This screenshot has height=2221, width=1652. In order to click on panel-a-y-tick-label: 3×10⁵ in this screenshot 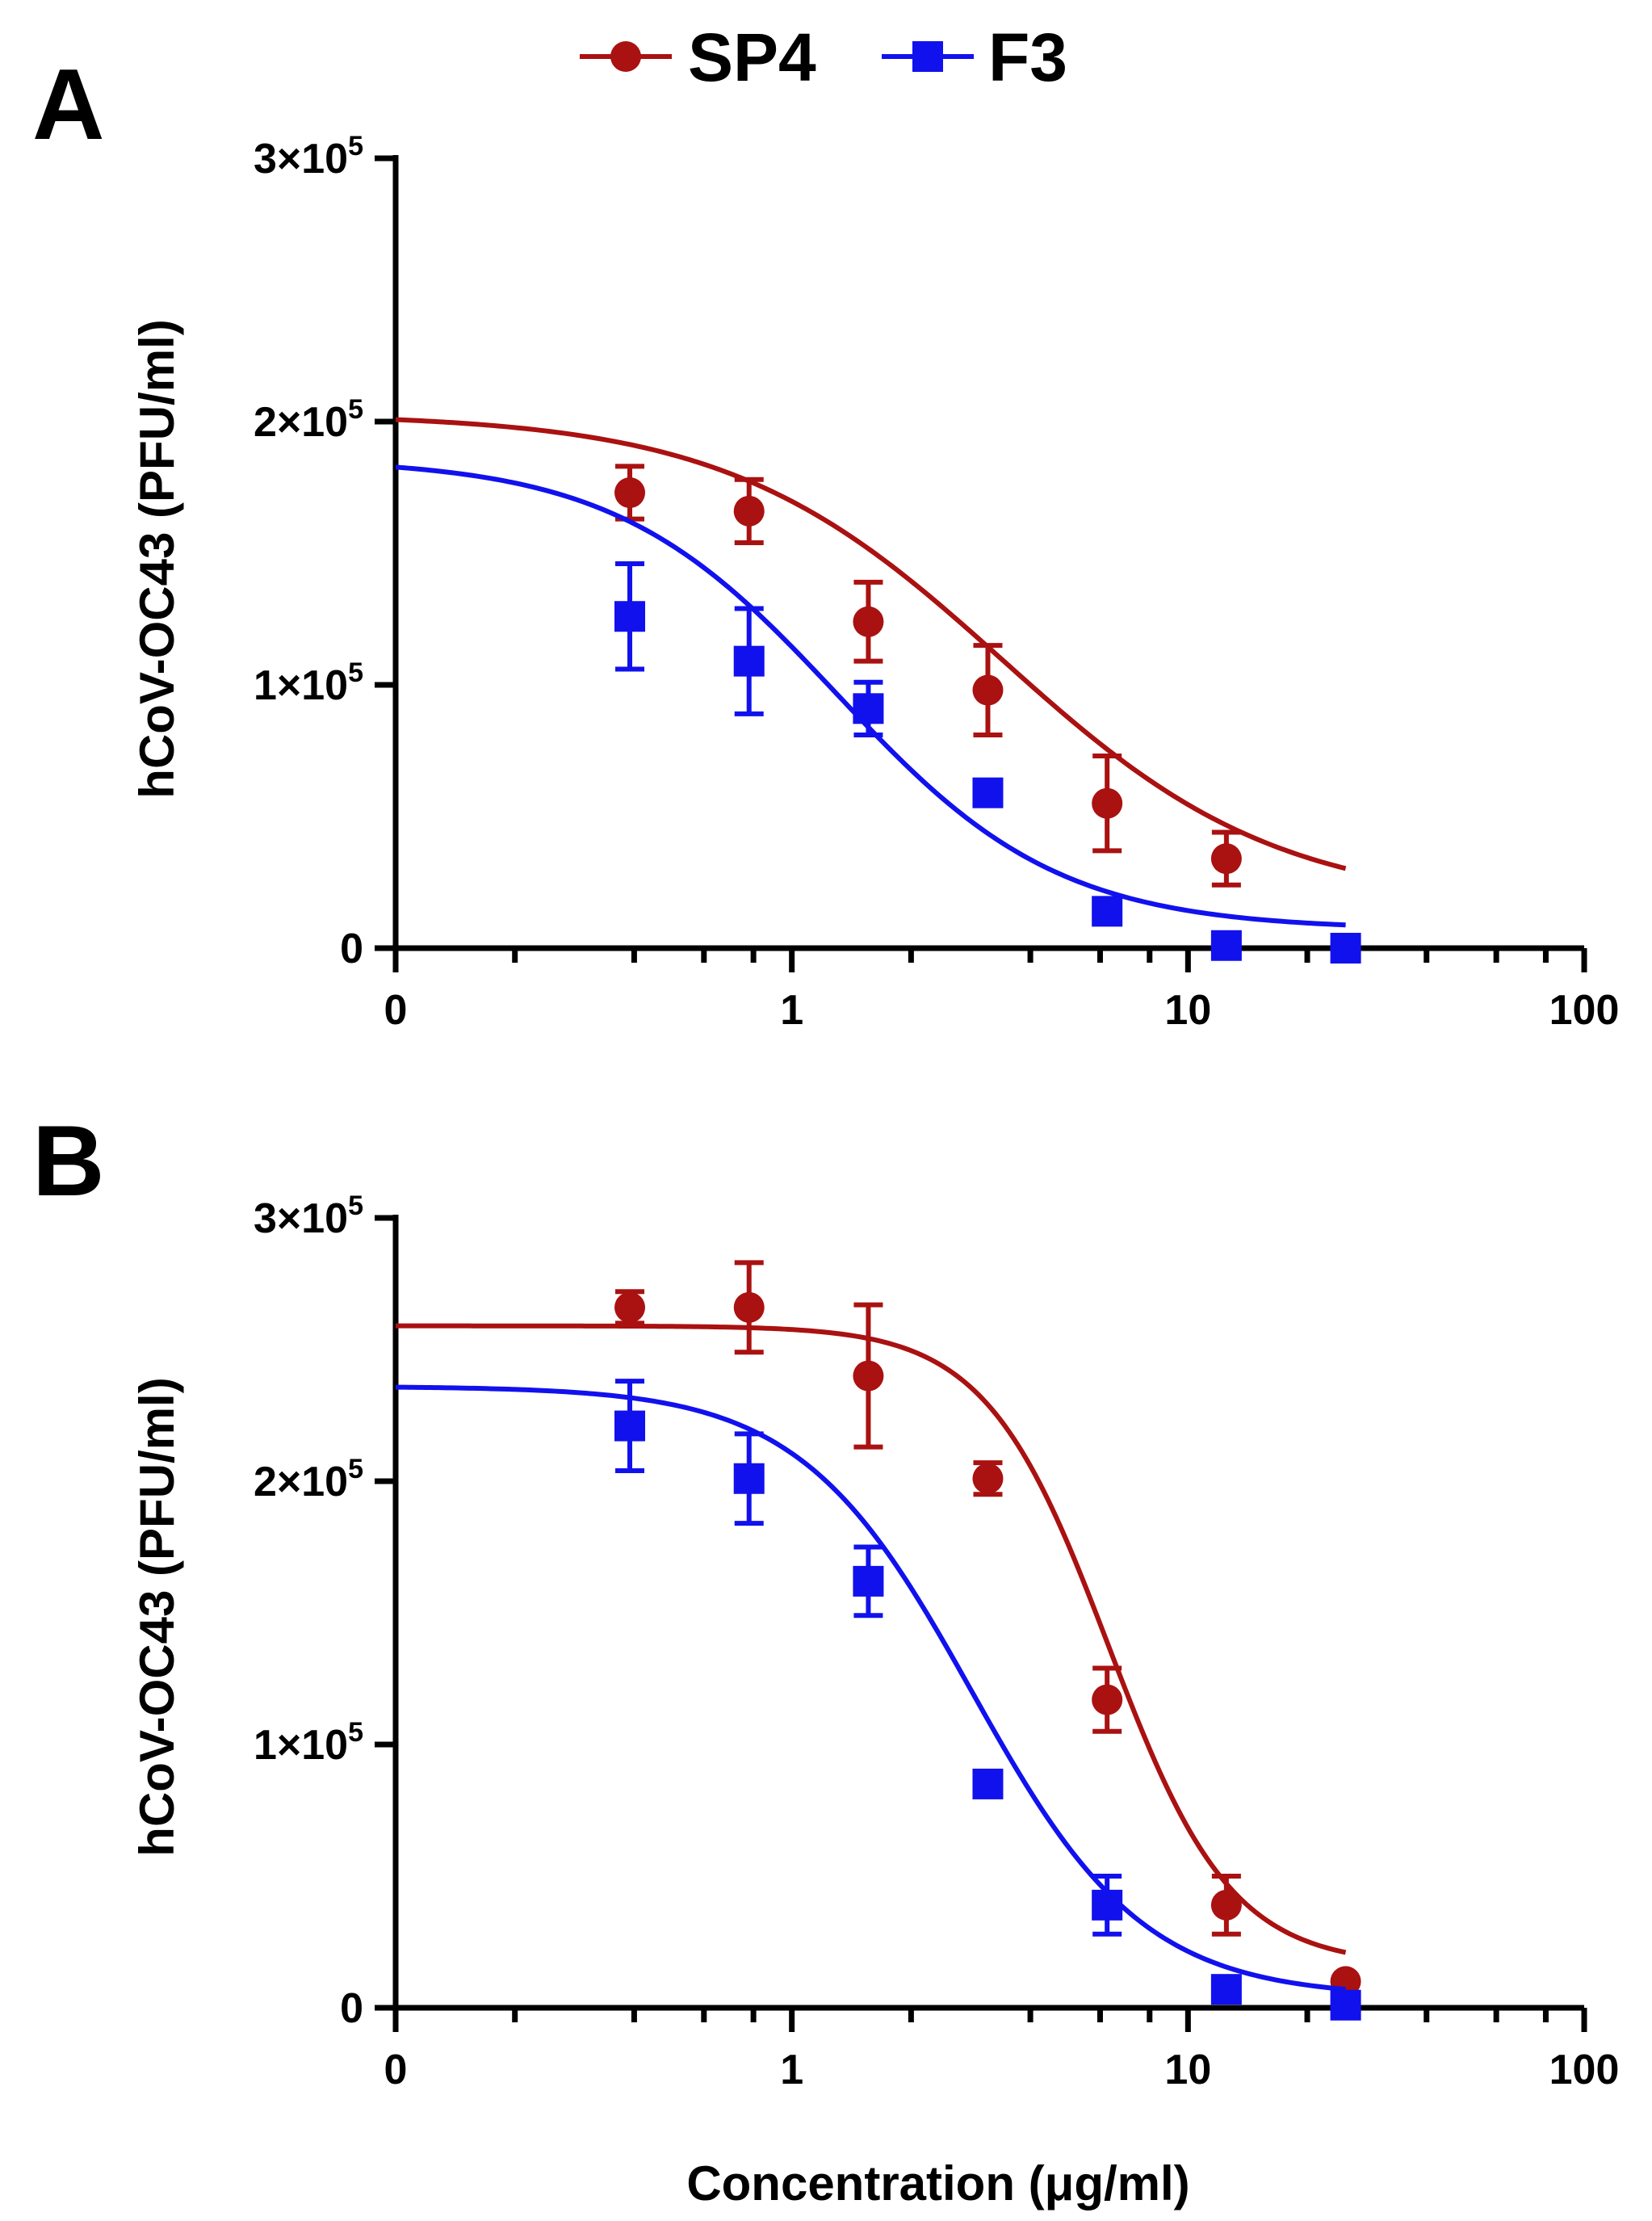, I will do `click(308, 157)`.